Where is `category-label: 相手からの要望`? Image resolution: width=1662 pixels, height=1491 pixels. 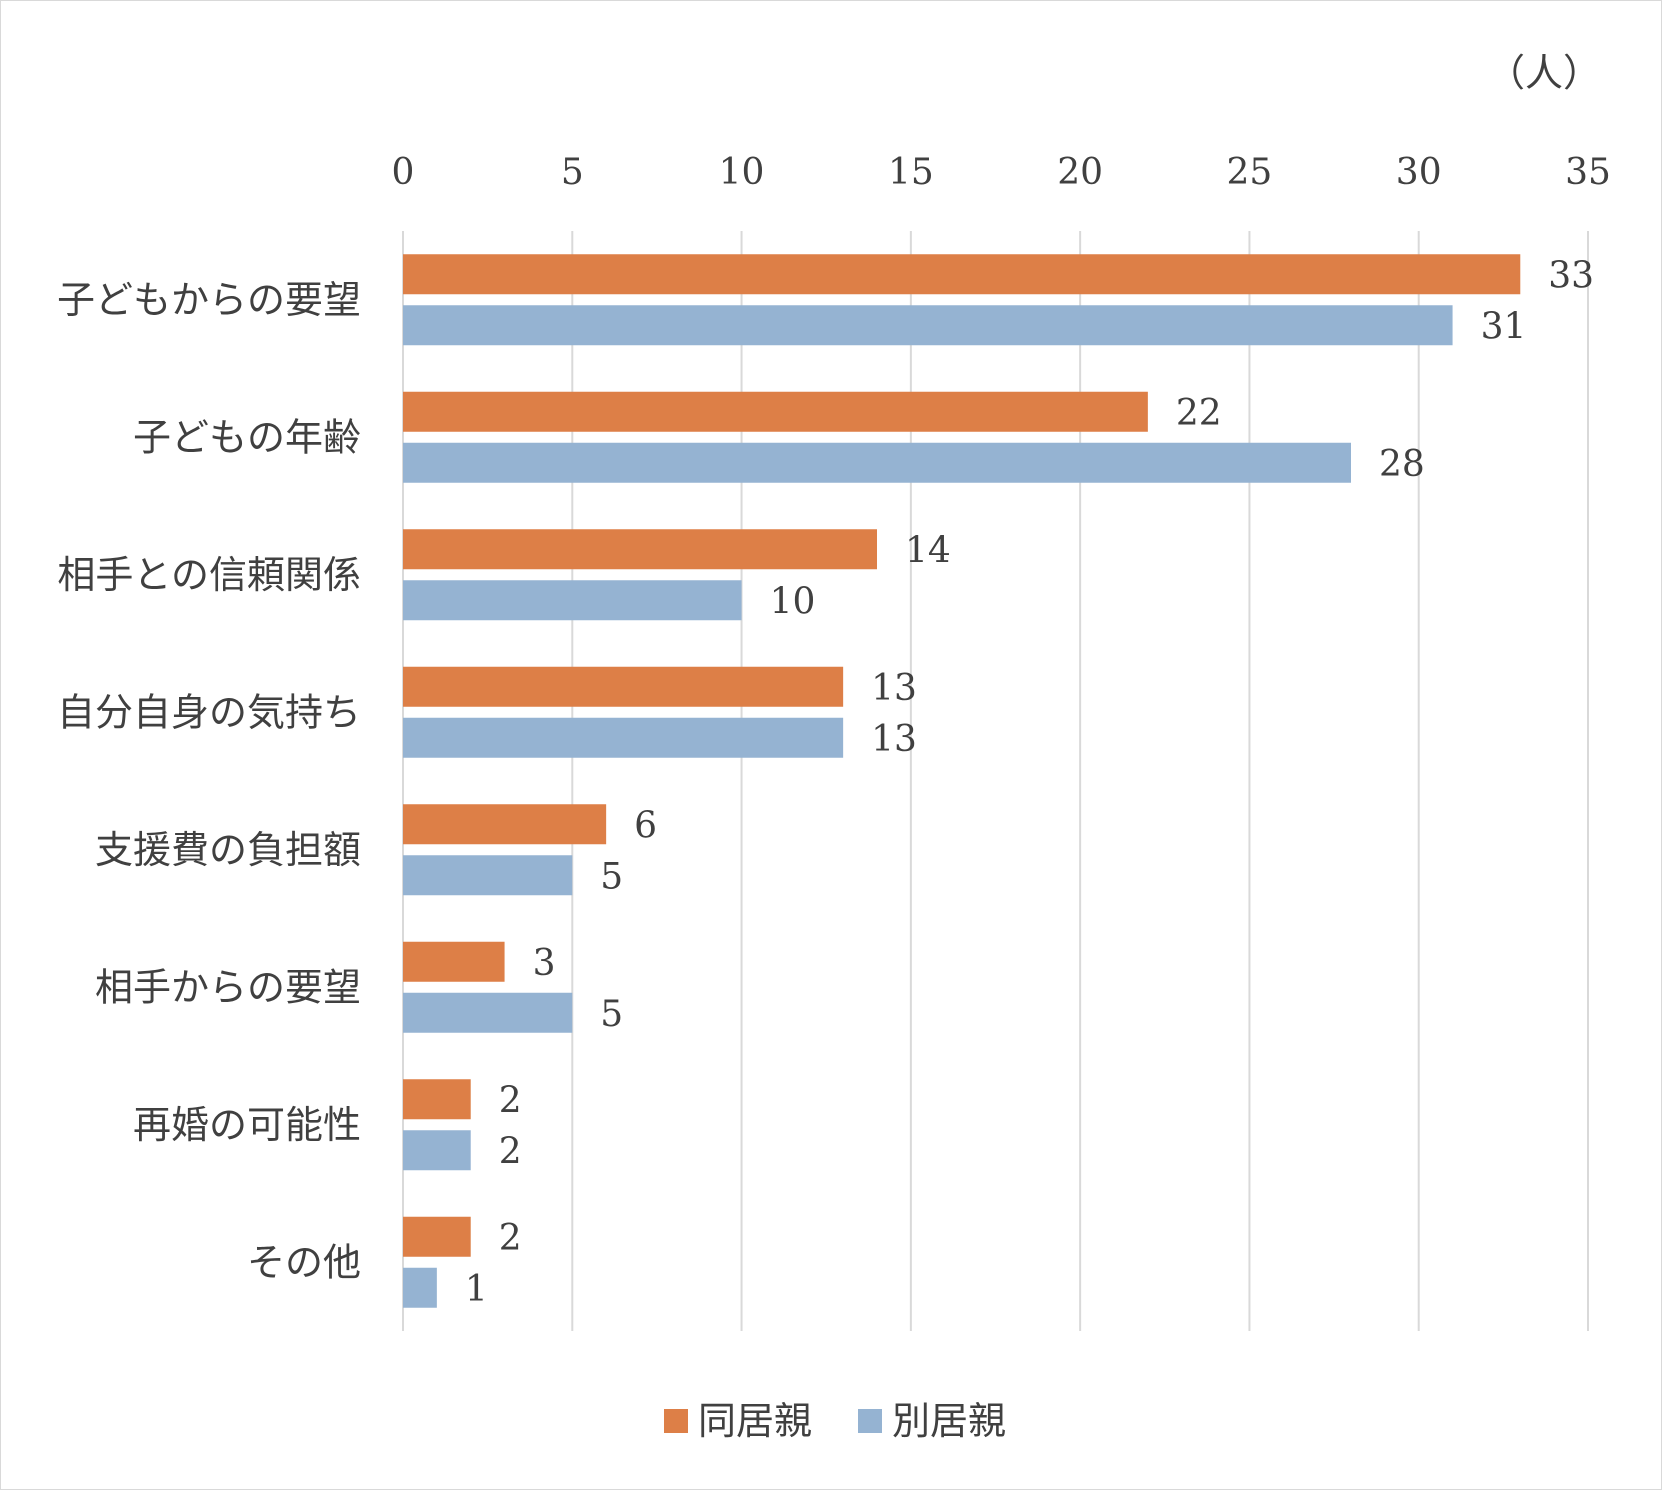
category-label: 相手からの要望 is located at coordinates (228, 987).